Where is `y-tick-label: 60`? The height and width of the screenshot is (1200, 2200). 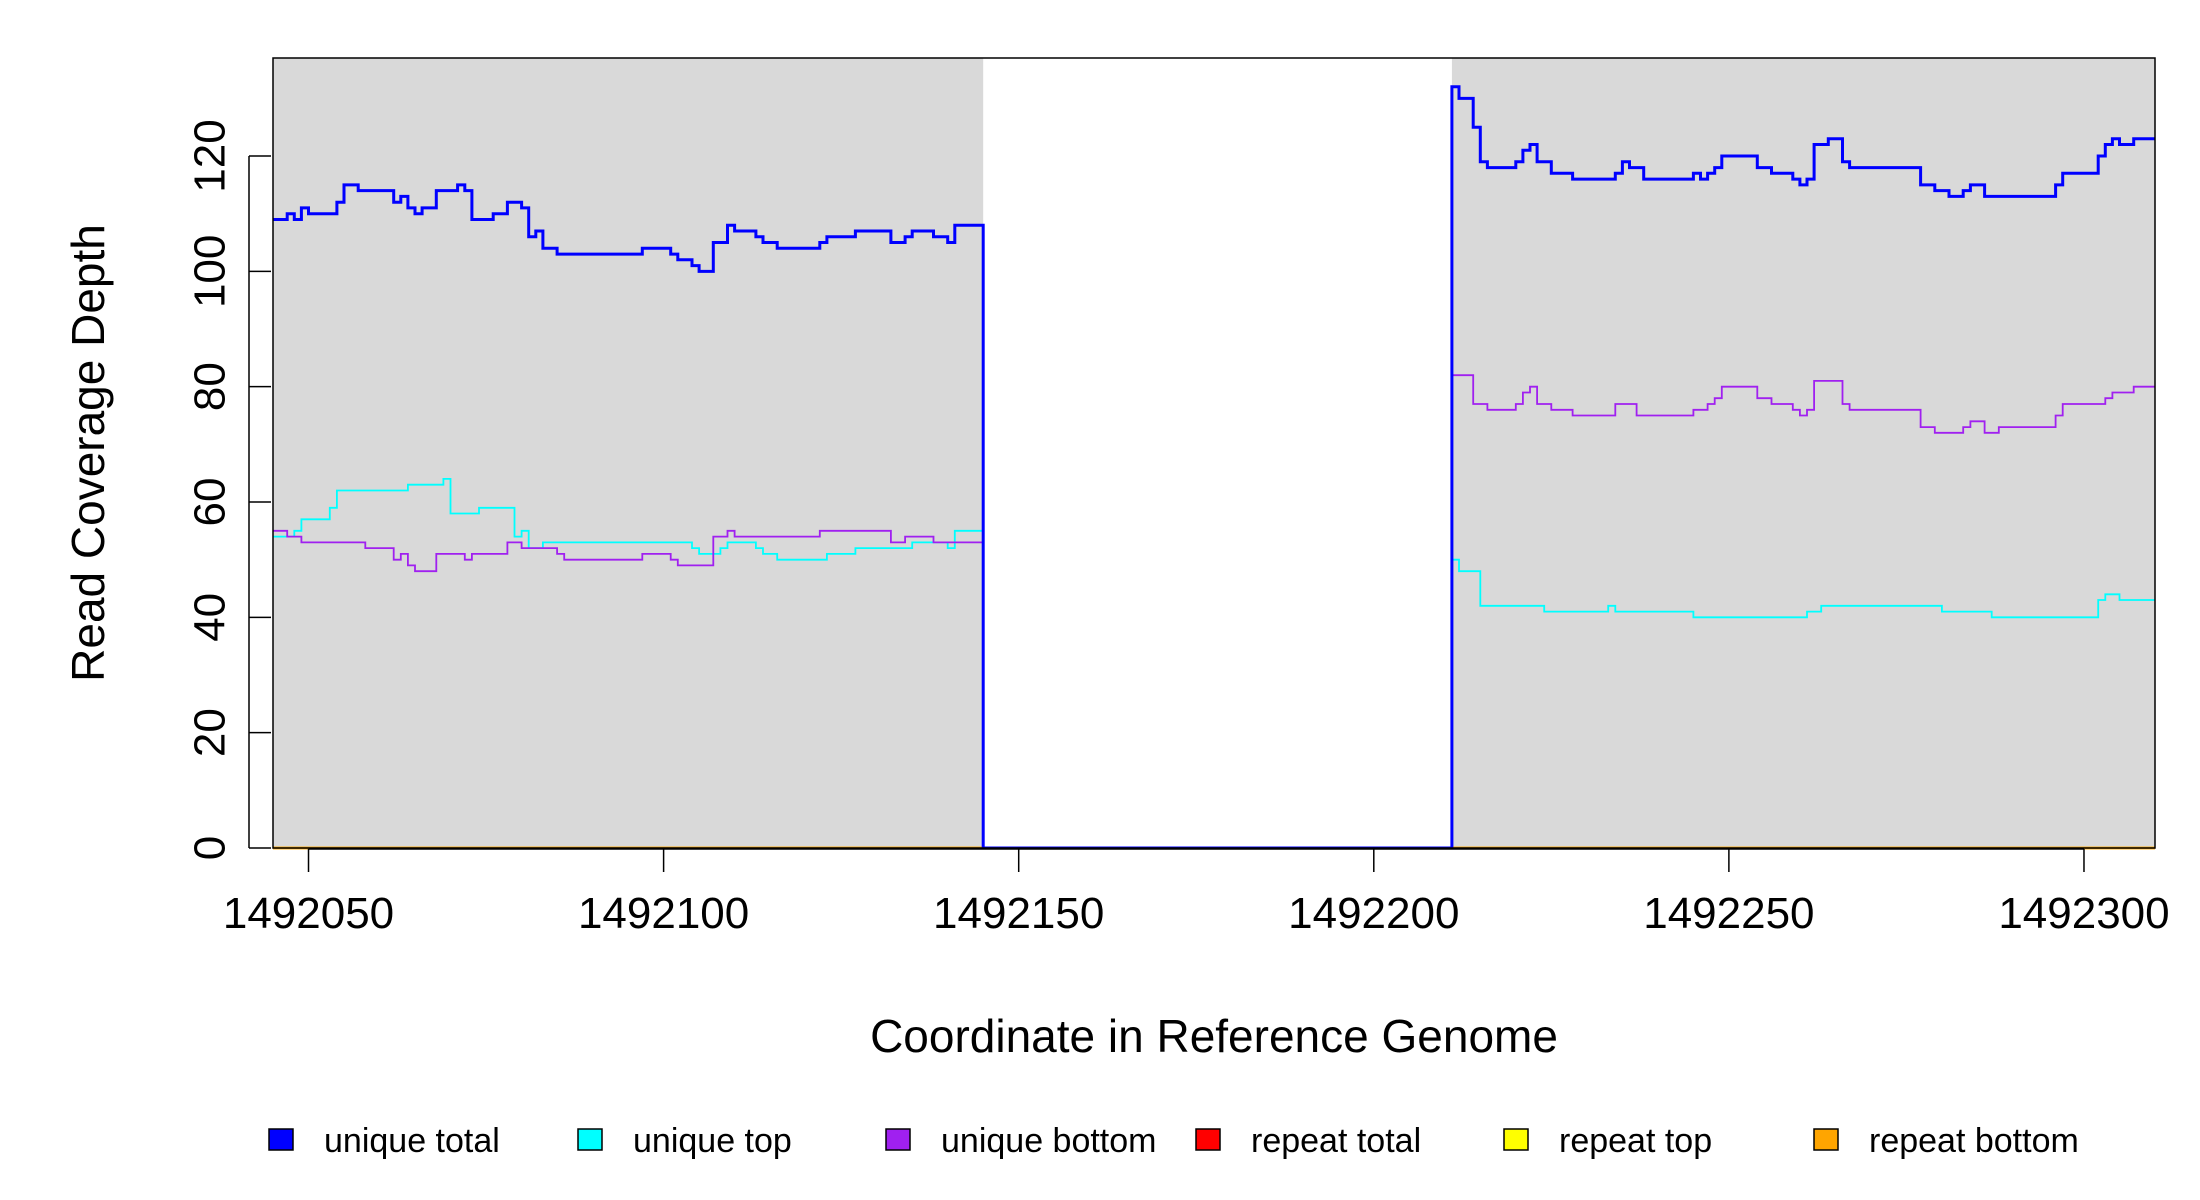 y-tick-label: 60 is located at coordinates (209, 502).